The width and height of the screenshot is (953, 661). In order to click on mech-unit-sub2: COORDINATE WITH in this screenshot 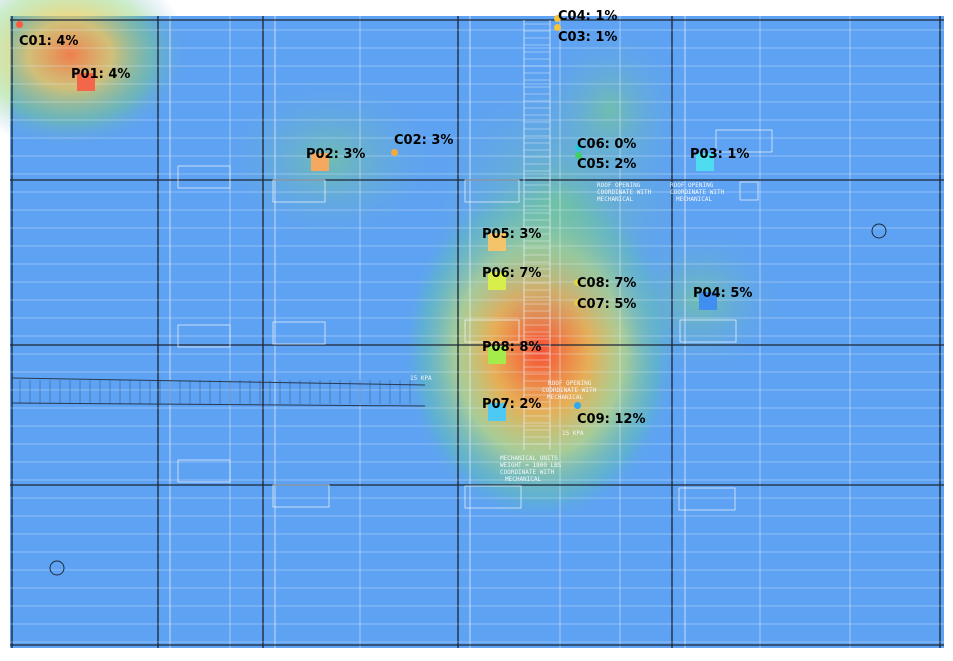, I will do `click(527, 472)`.